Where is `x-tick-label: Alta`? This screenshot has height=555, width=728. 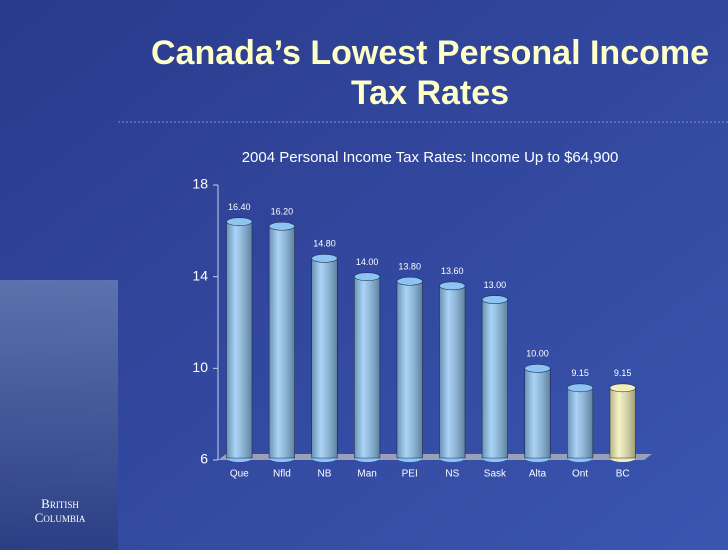
x-tick-label: Alta is located at coordinates (538, 474).